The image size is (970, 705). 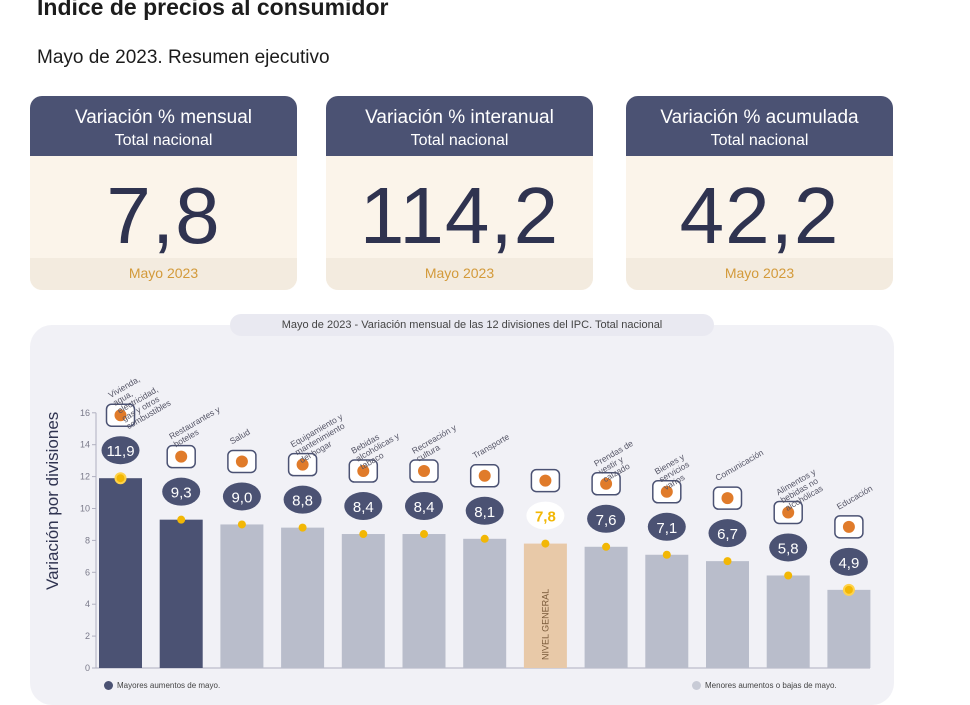 What do you see at coordinates (162, 686) in the screenshot?
I see `legend-high: Mayores aumentos de mayo.` at bounding box center [162, 686].